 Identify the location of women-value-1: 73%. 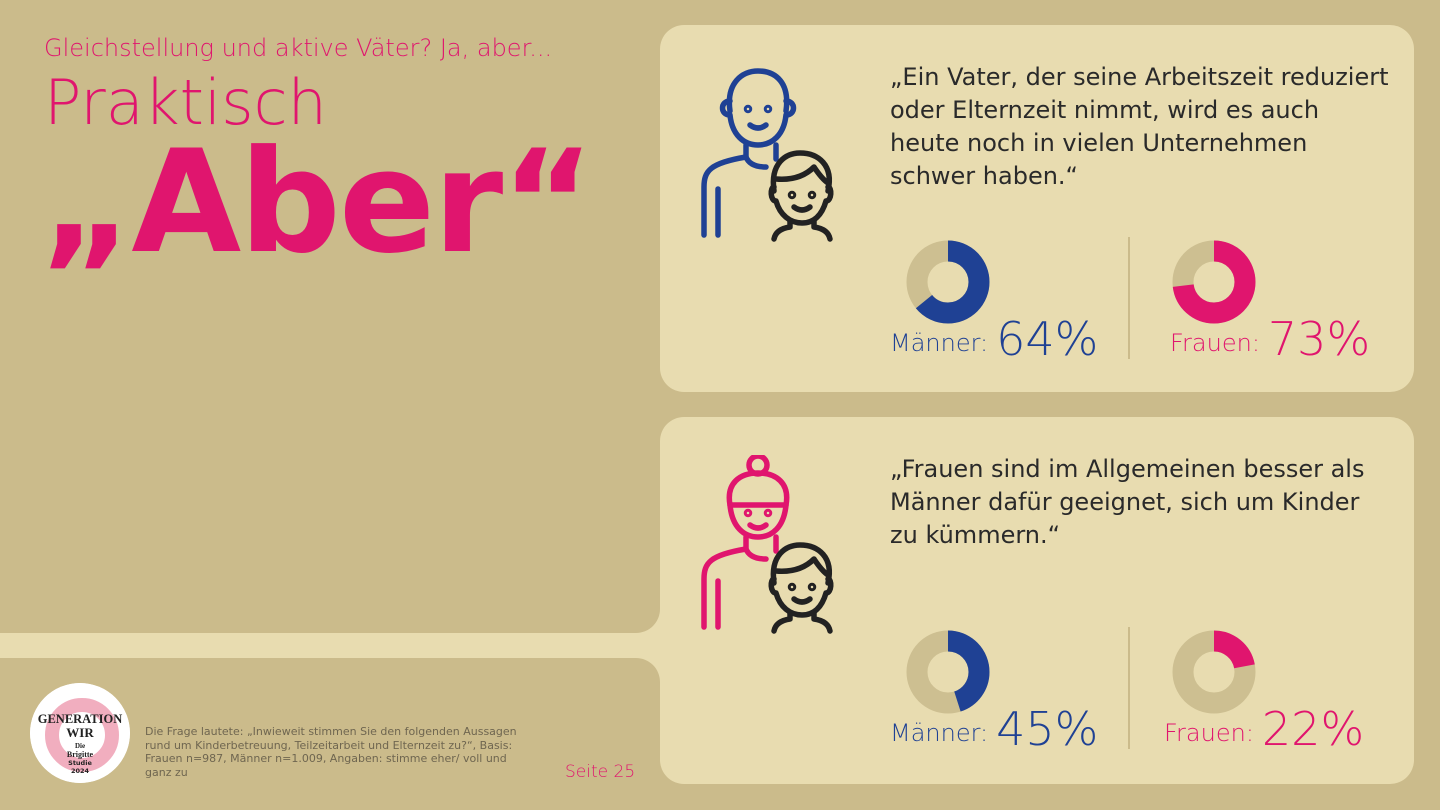
(1319, 339).